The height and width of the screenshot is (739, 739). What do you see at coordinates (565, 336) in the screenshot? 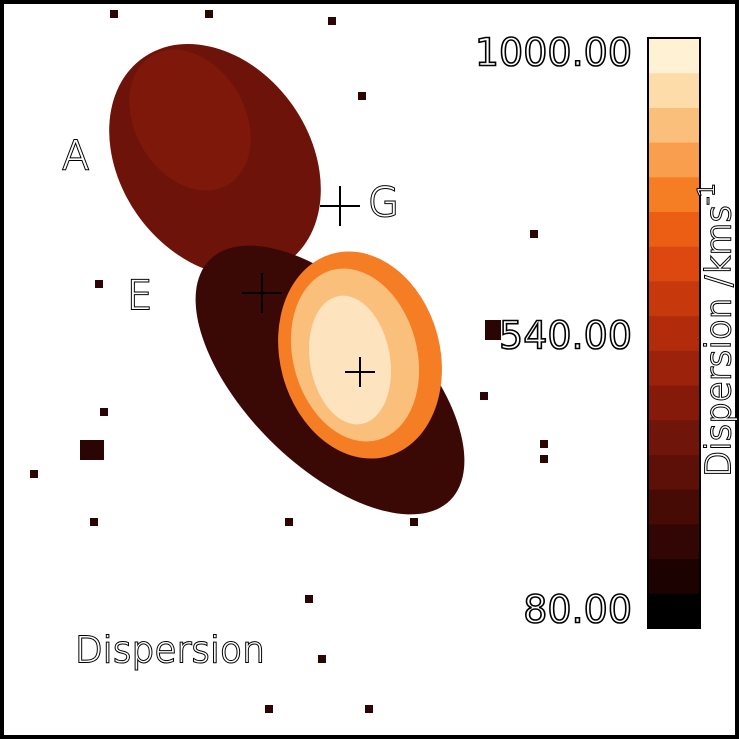
I see `colorbar-tick: 540.00` at bounding box center [565, 336].